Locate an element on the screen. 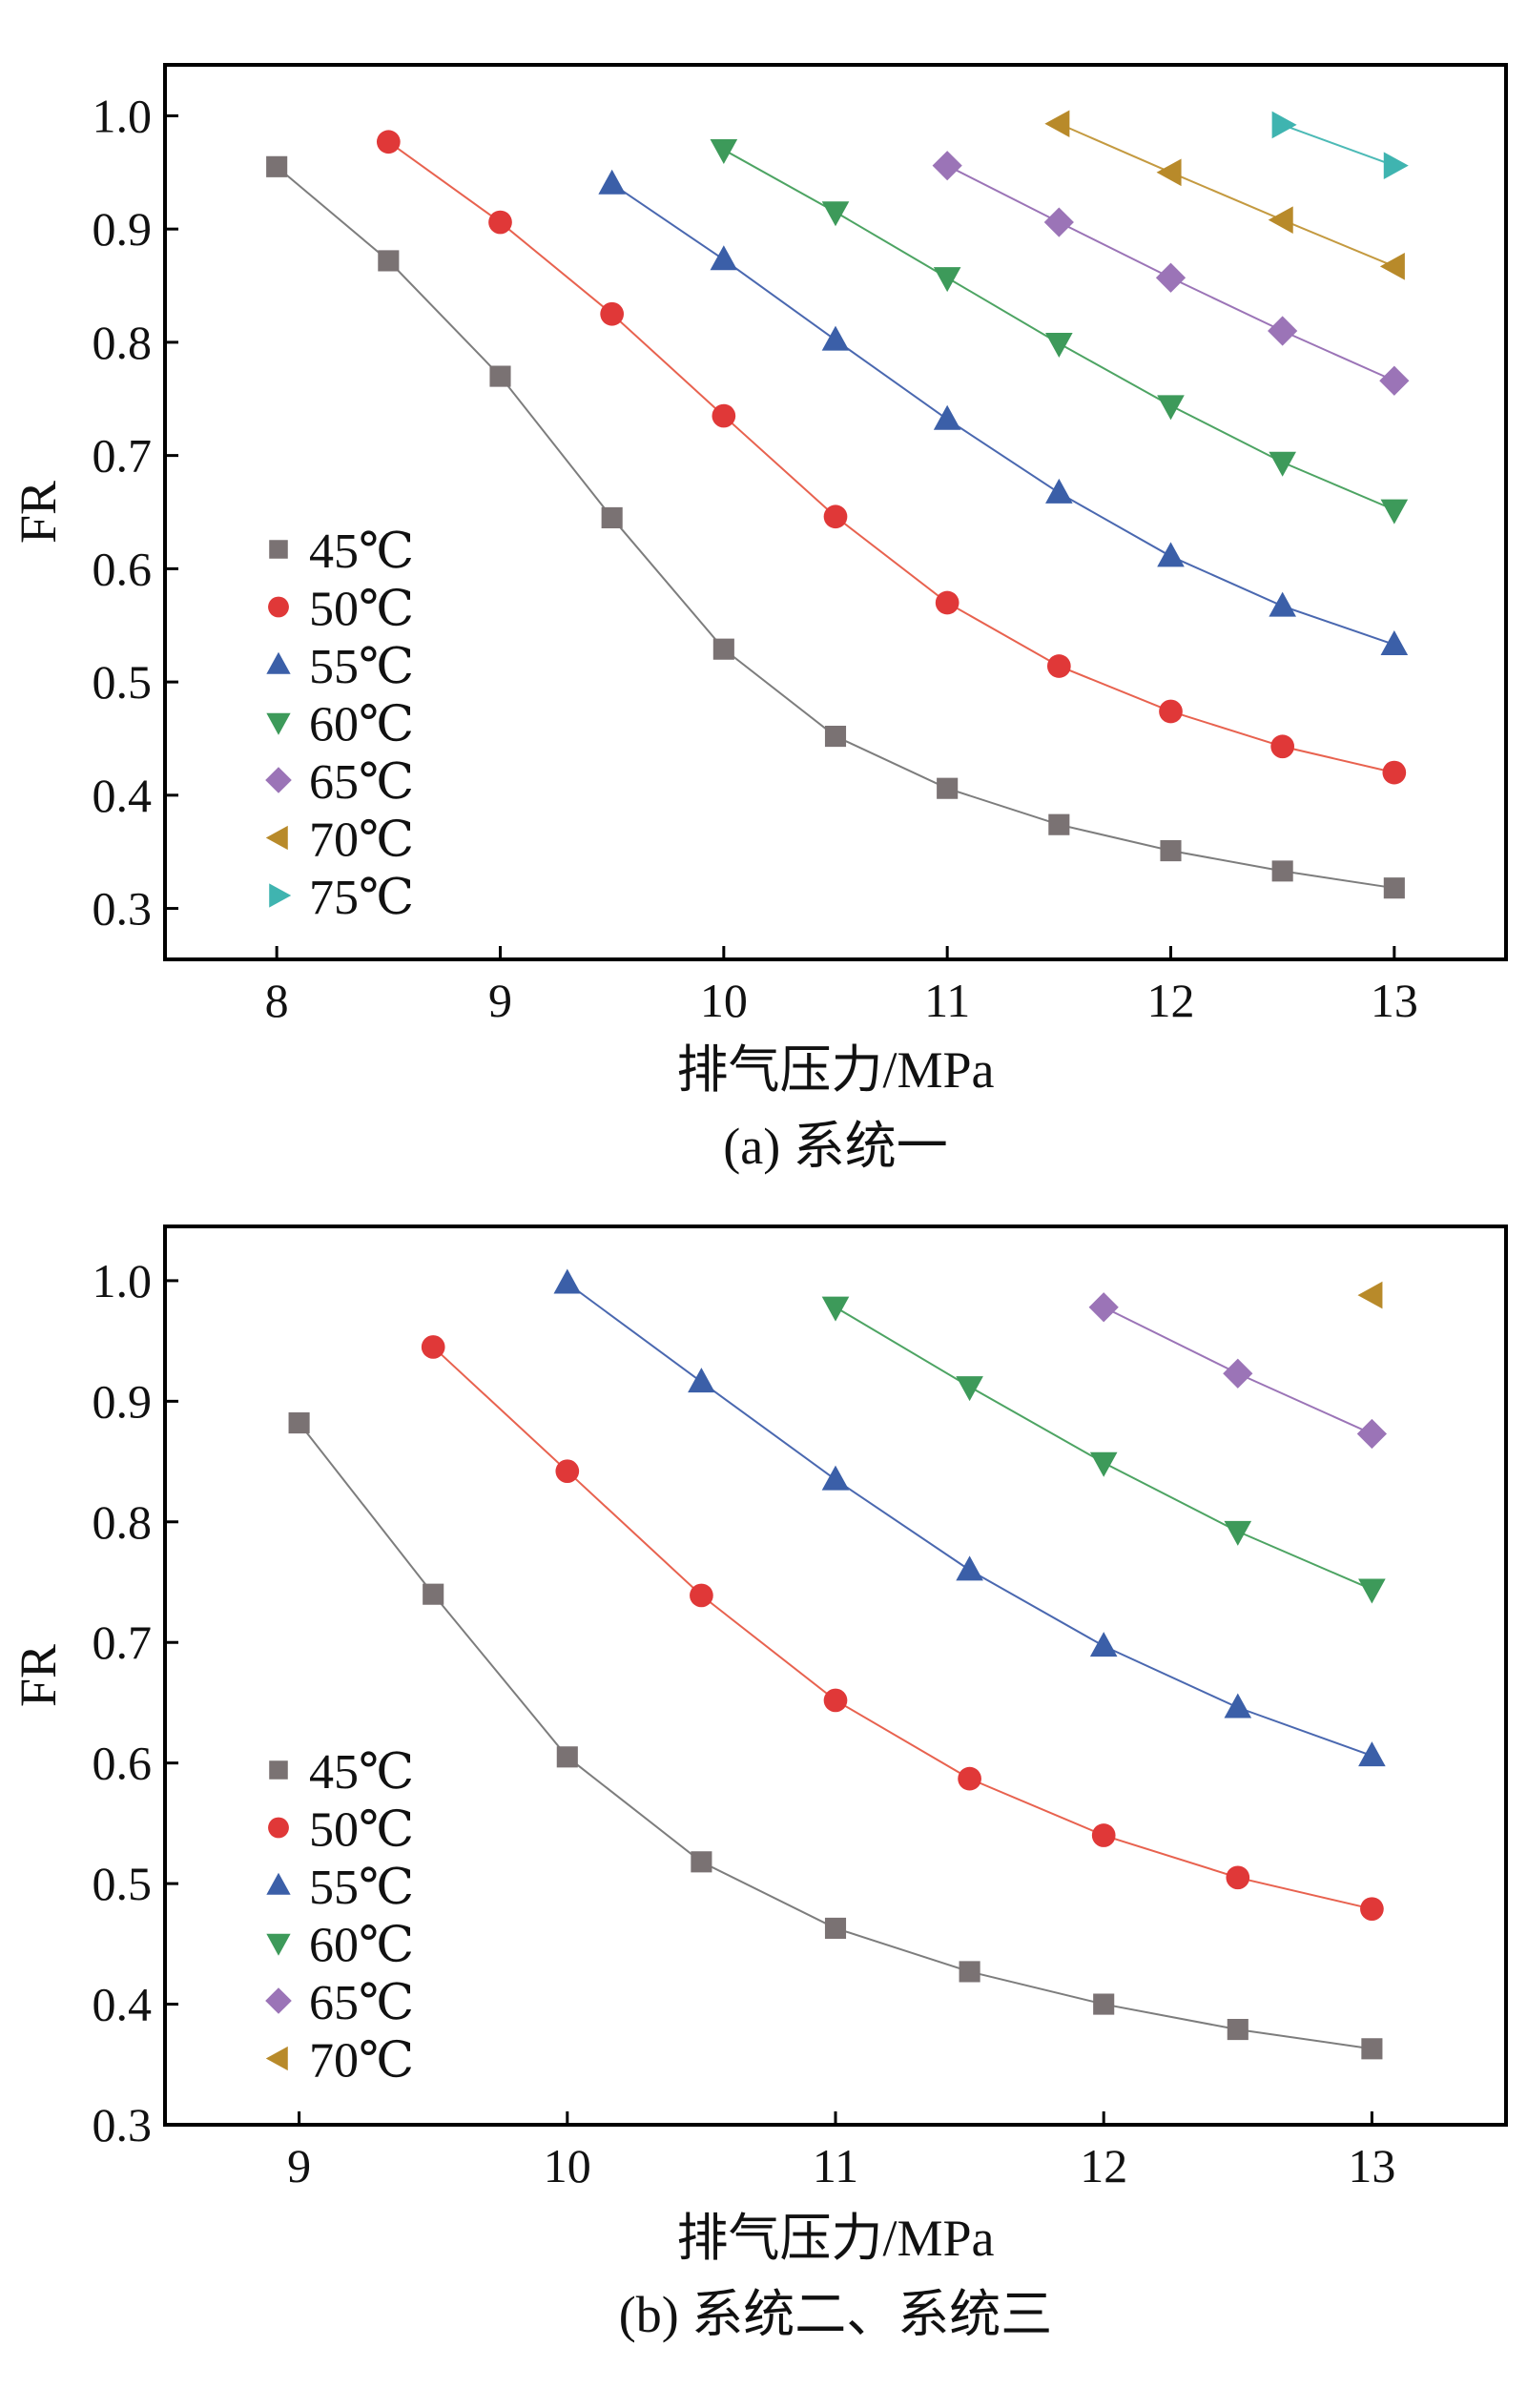  x-tick-label: 12 is located at coordinates (1171, 1000).